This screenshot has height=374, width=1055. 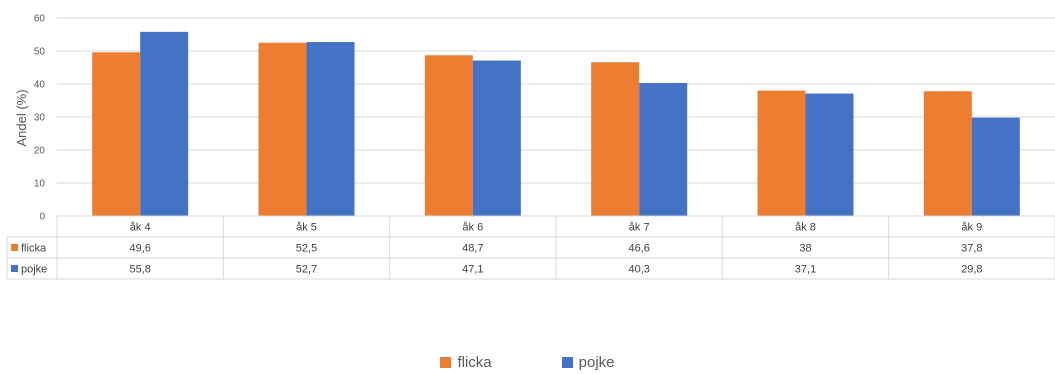 I want to click on table-cell-flicka: 46,6, so click(x=638, y=249).